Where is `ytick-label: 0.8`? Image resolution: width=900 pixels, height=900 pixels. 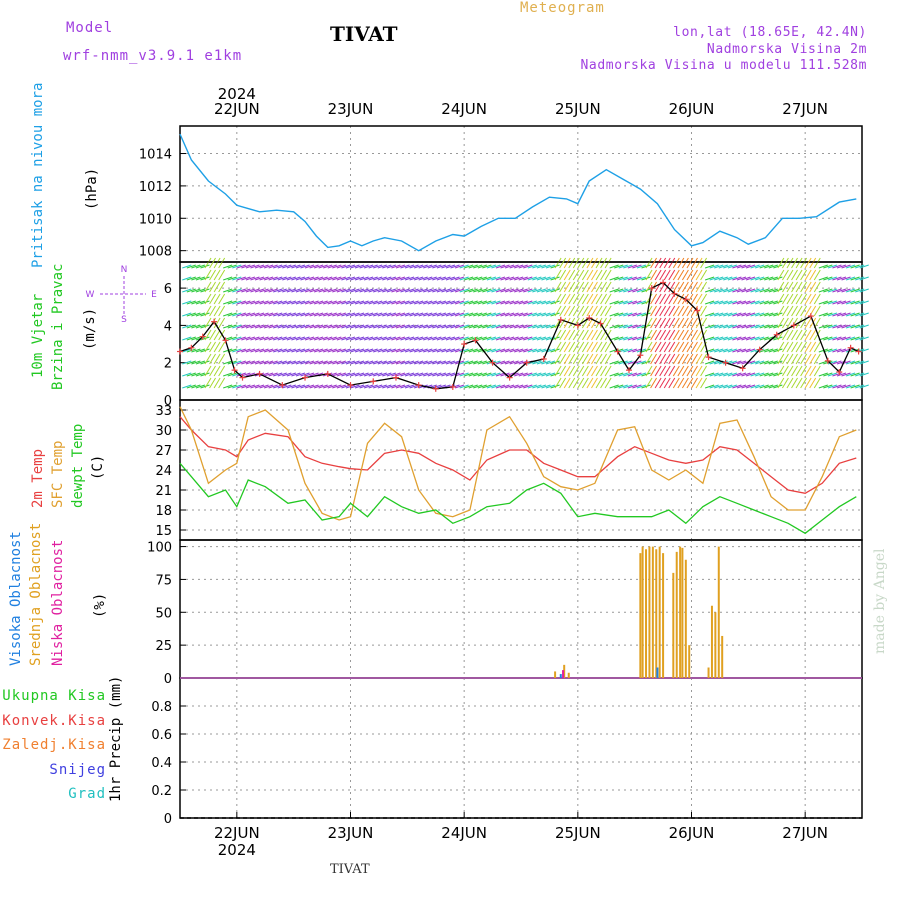 ytick-label: 0.8 is located at coordinates (161, 707).